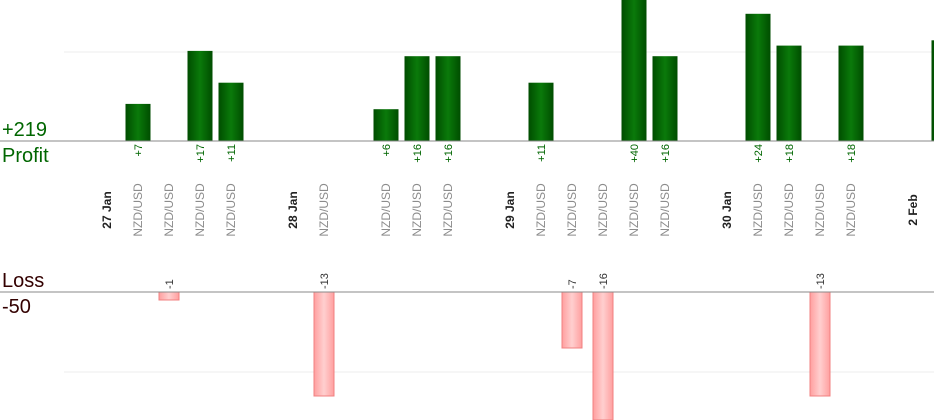 This screenshot has width=934, height=420. Describe the element at coordinates (635, 153) in the screenshot. I see `profit-value-label: +40` at that location.